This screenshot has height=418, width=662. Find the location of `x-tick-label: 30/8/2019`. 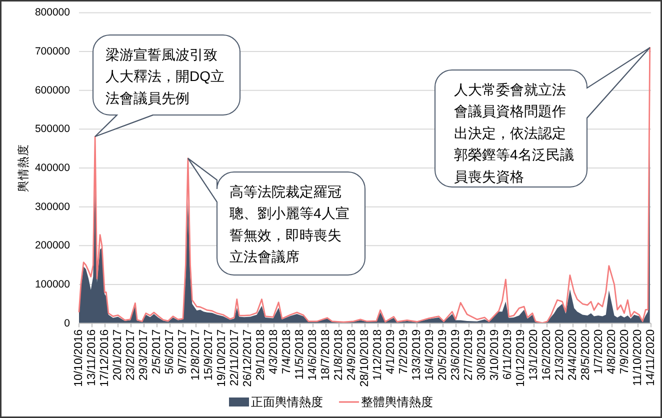

x-tick-label: 30/8/2019 is located at coordinates (482, 354).